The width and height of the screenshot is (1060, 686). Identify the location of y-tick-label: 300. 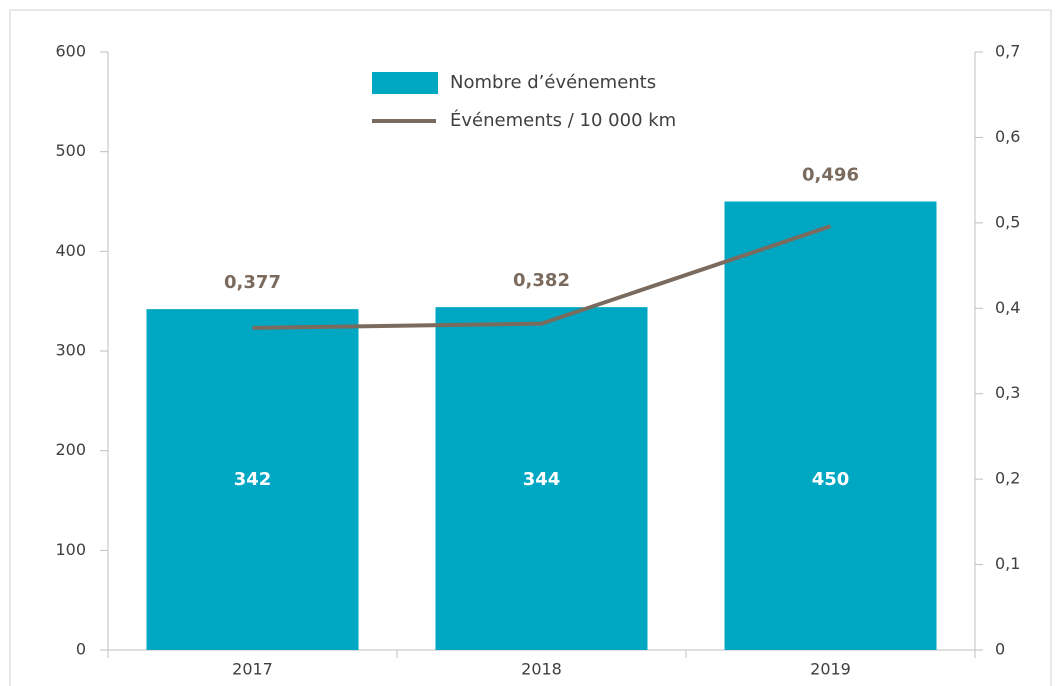
(70, 350).